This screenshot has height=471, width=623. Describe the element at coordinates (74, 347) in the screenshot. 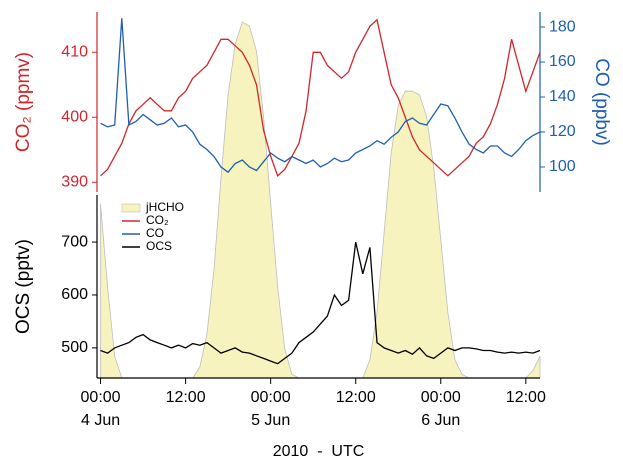

I see `y-tick-label: 500` at that location.